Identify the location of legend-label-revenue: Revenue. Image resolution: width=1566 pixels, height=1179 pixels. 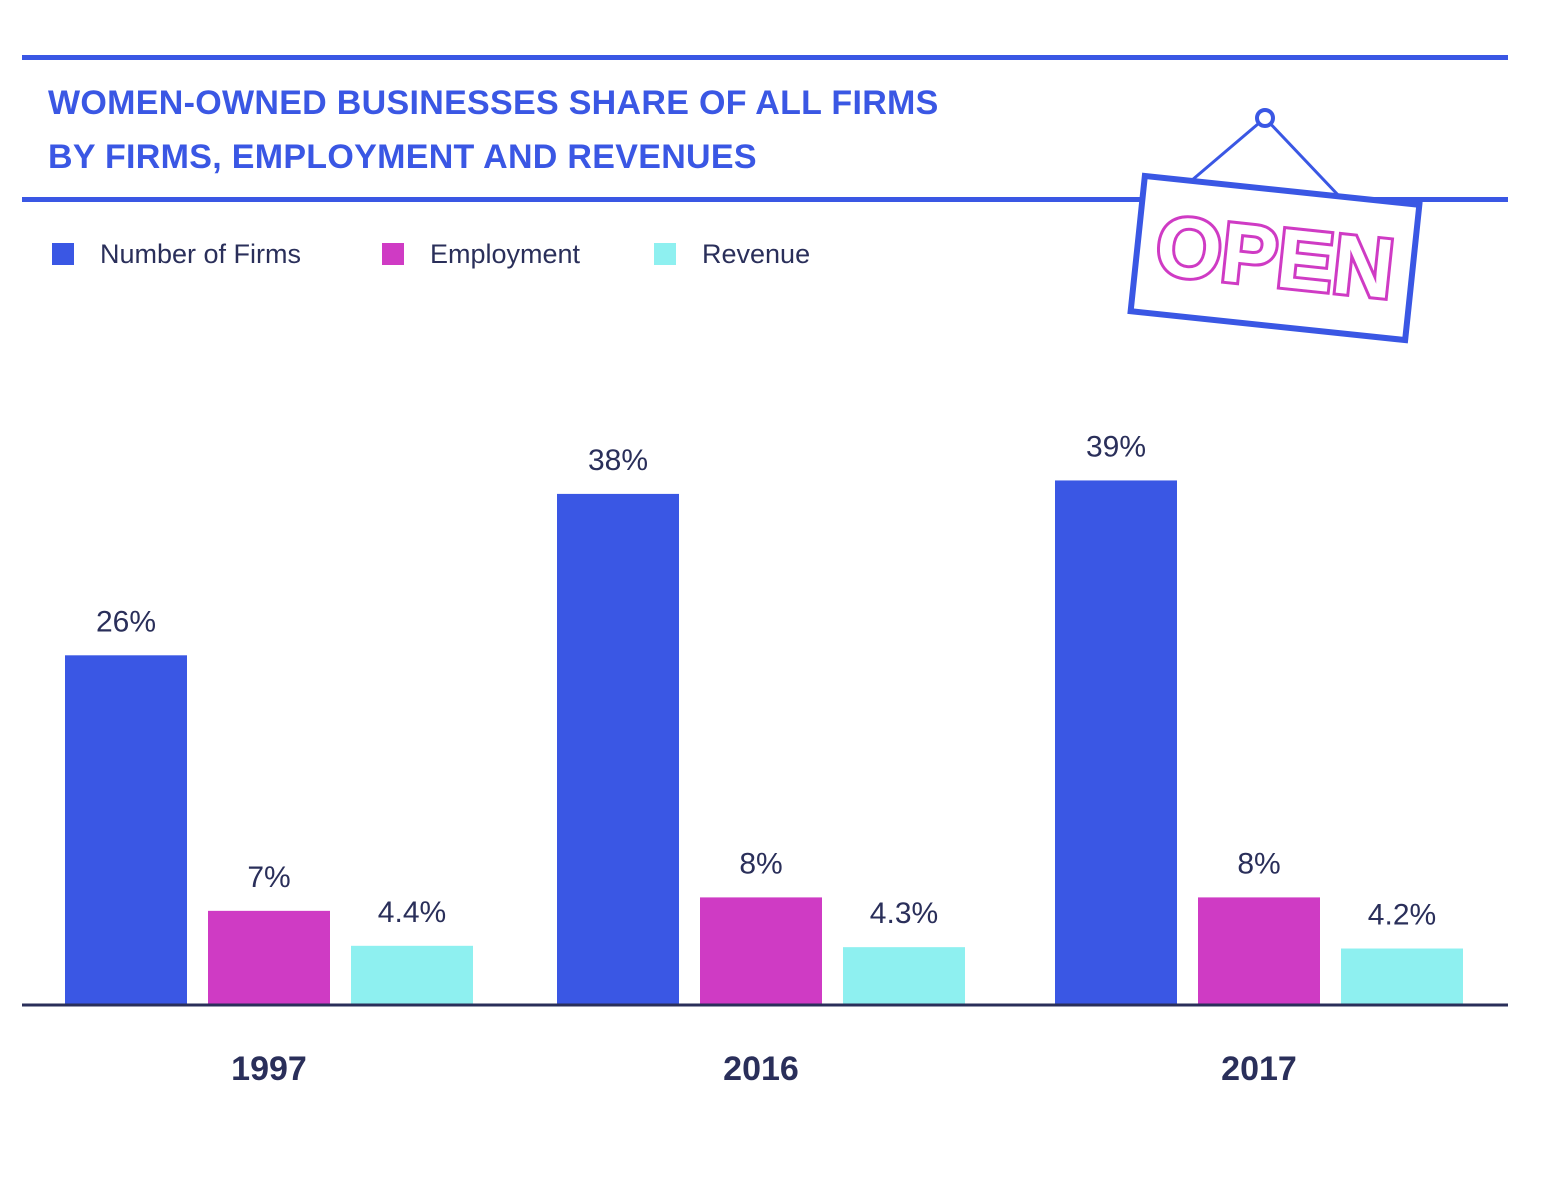
(756, 253).